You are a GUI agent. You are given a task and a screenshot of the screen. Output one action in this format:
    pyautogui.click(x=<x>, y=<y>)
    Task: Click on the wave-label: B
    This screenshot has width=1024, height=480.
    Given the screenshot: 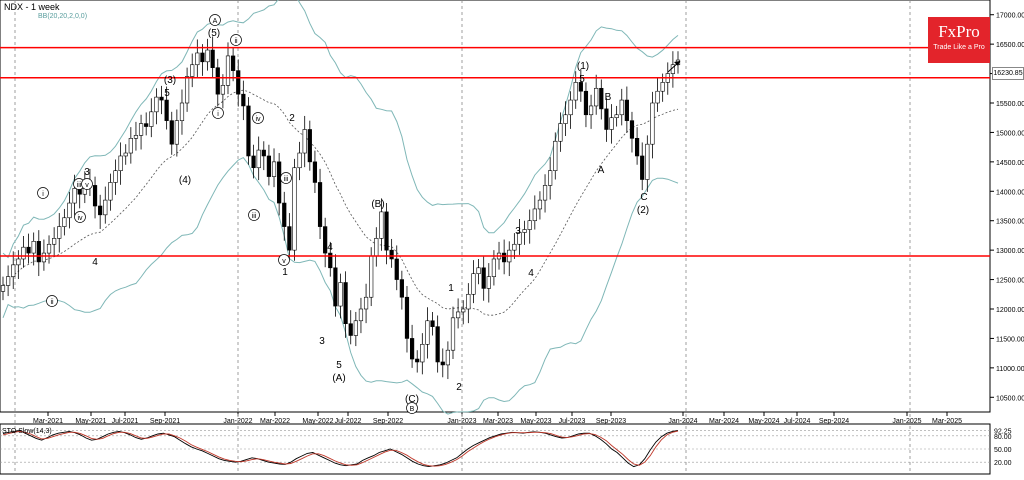 What is the action you would take?
    pyautogui.click(x=608, y=97)
    